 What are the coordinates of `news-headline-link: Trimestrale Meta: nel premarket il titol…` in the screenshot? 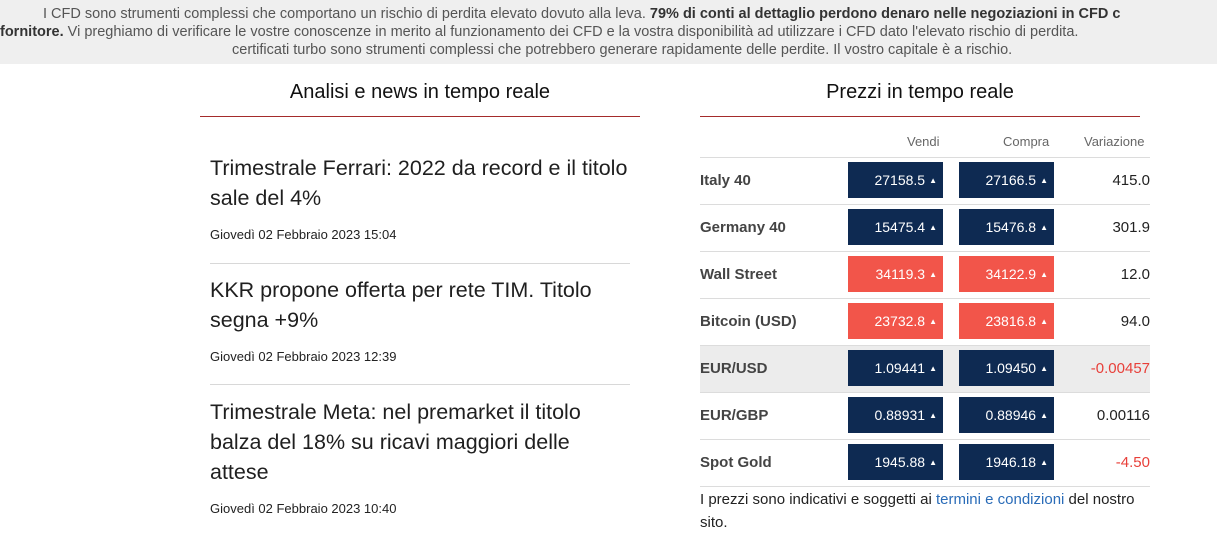 It's located at (395, 442).